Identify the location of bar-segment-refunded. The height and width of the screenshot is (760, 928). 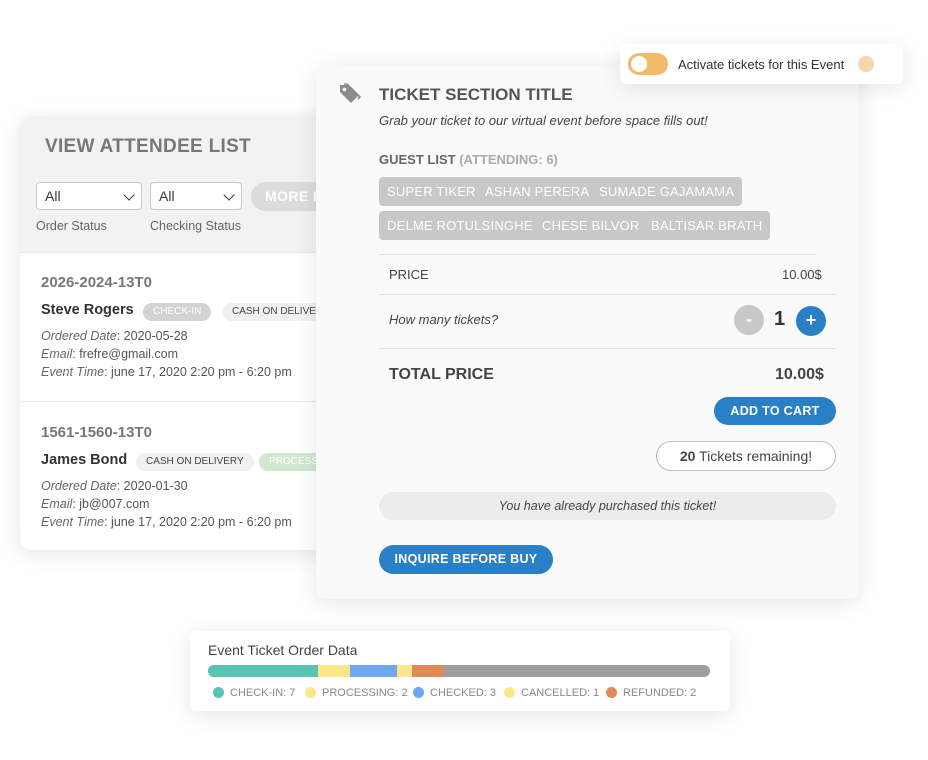
(428, 671).